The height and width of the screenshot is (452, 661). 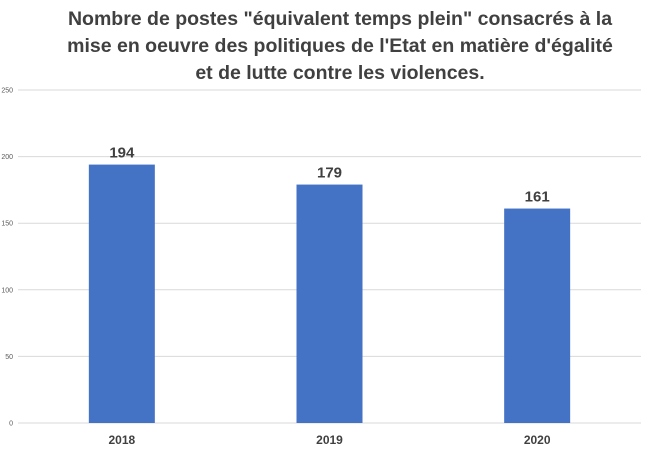 I want to click on data-label-2019: 179, so click(x=329, y=173).